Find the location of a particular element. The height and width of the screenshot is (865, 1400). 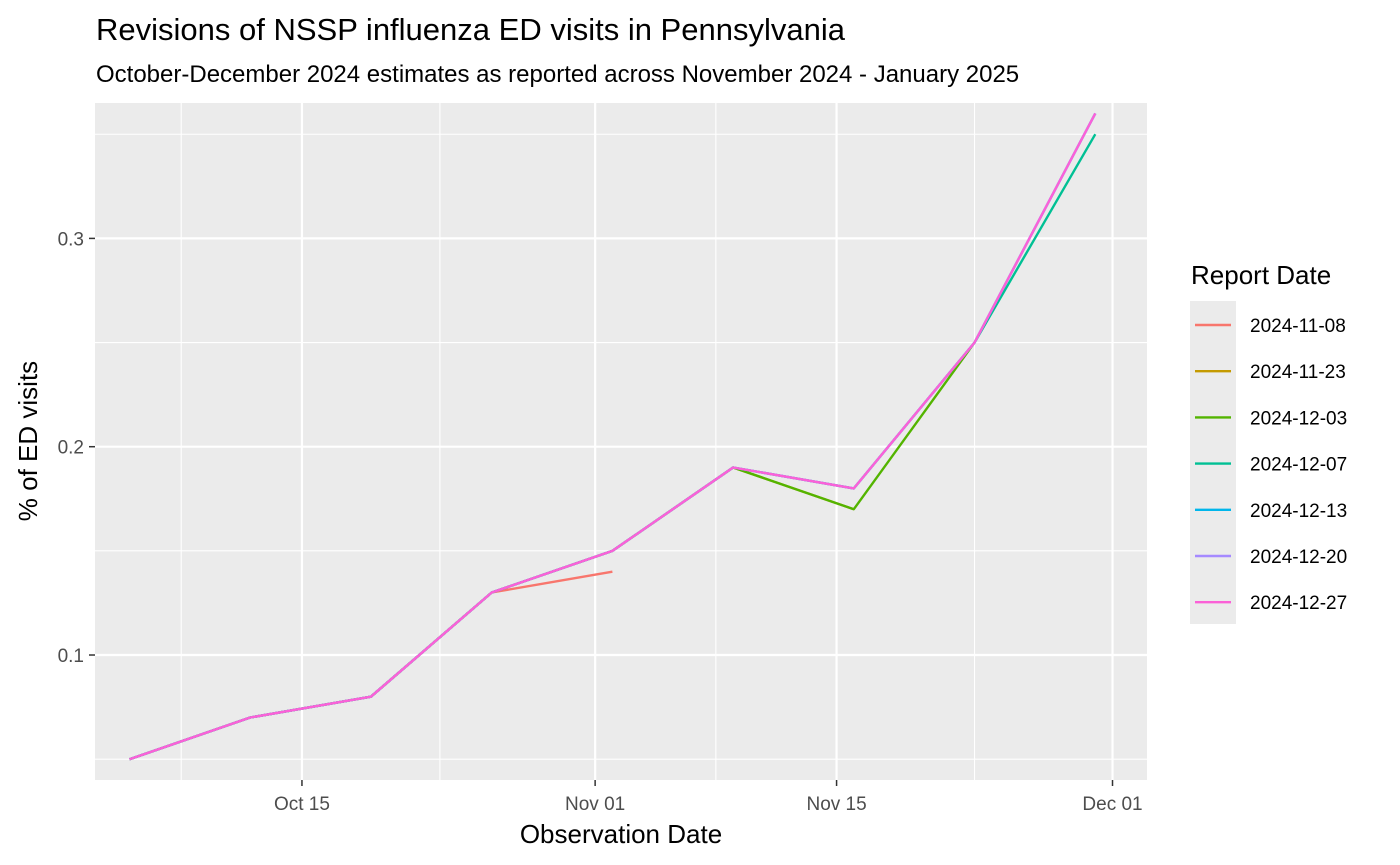

x-axis-title: Observation Date is located at coordinates (621, 834).